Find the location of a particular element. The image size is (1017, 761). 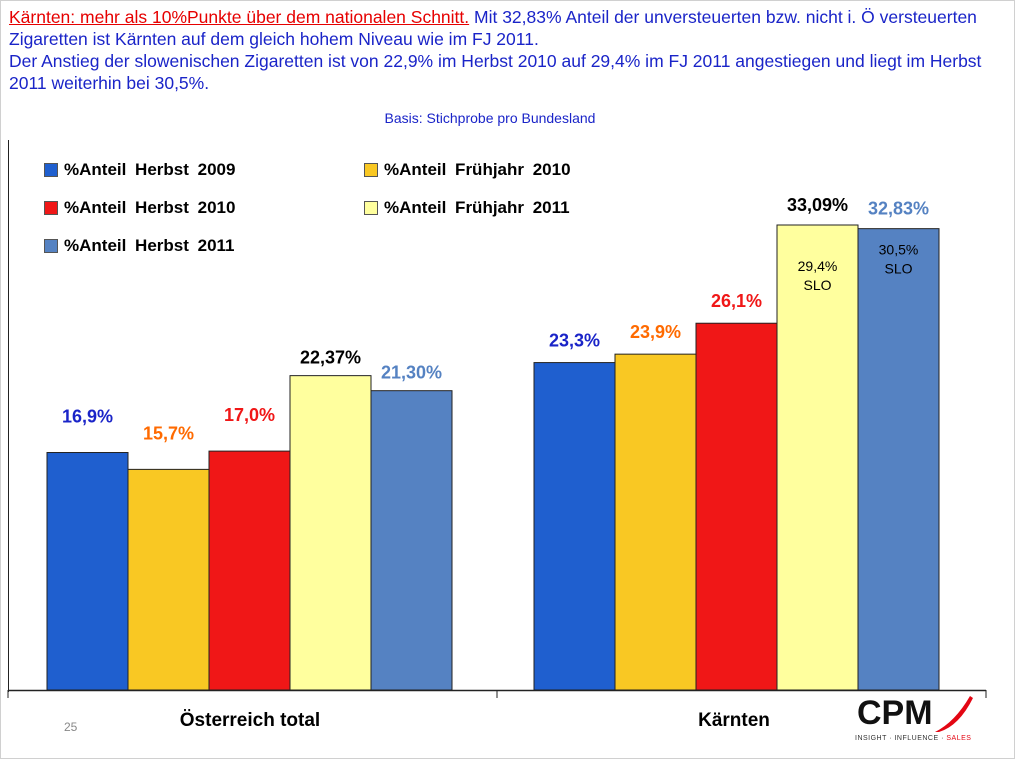

logo-tagline-accent: SALES is located at coordinates (959, 738).